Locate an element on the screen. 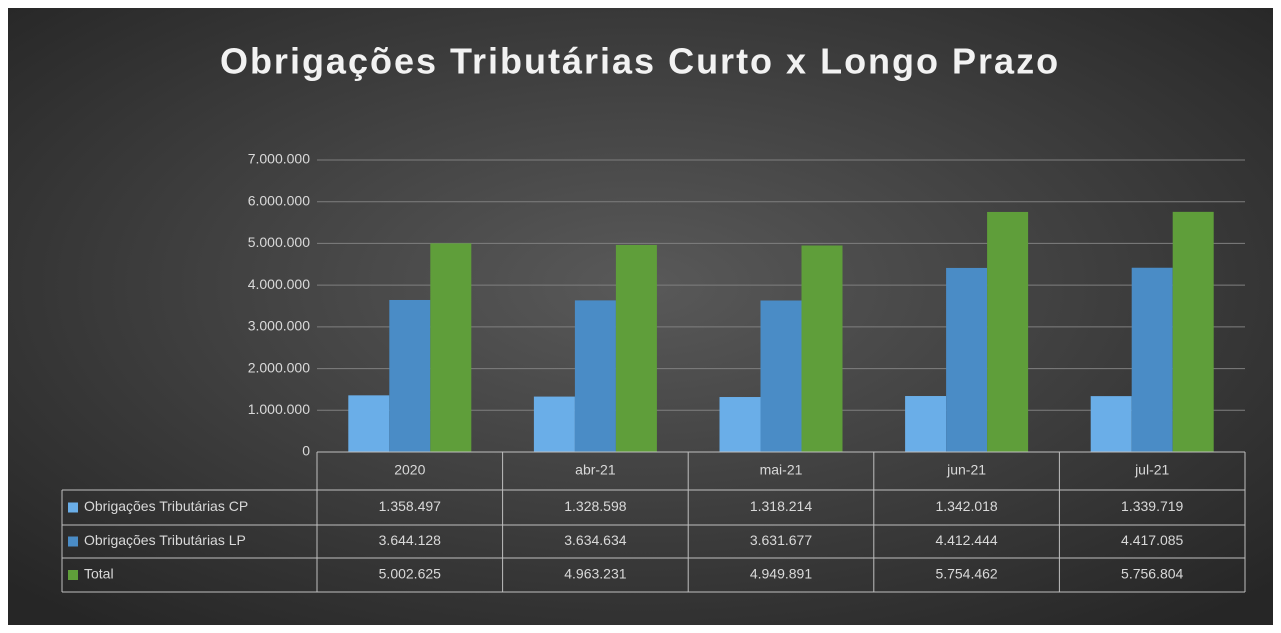 This screenshot has width=1281, height=633. y-tick-label: 6.000.000 is located at coordinates (279, 200).